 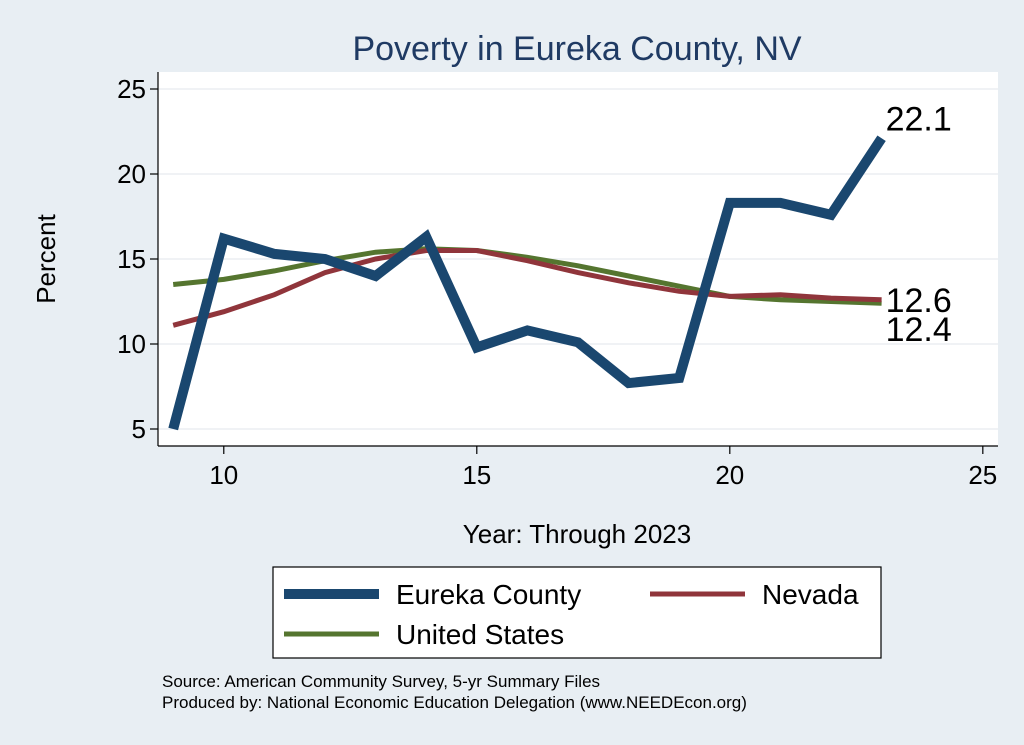 What do you see at coordinates (131, 259) in the screenshot?
I see `y-tick-label: 15` at bounding box center [131, 259].